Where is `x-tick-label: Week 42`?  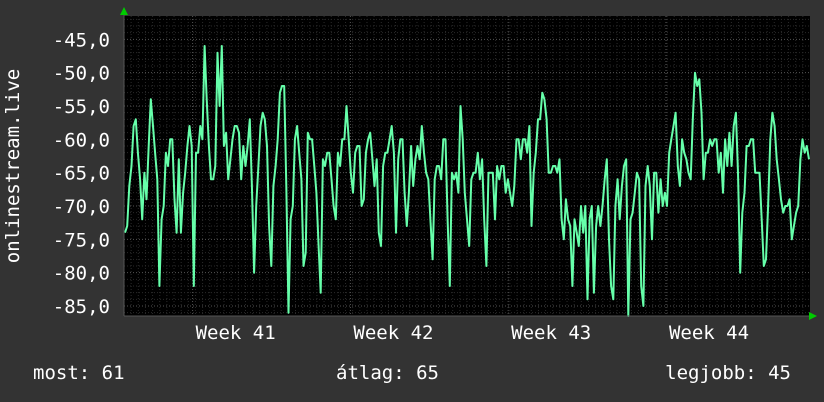
x-tick-label: Week 42 is located at coordinates (393, 333).